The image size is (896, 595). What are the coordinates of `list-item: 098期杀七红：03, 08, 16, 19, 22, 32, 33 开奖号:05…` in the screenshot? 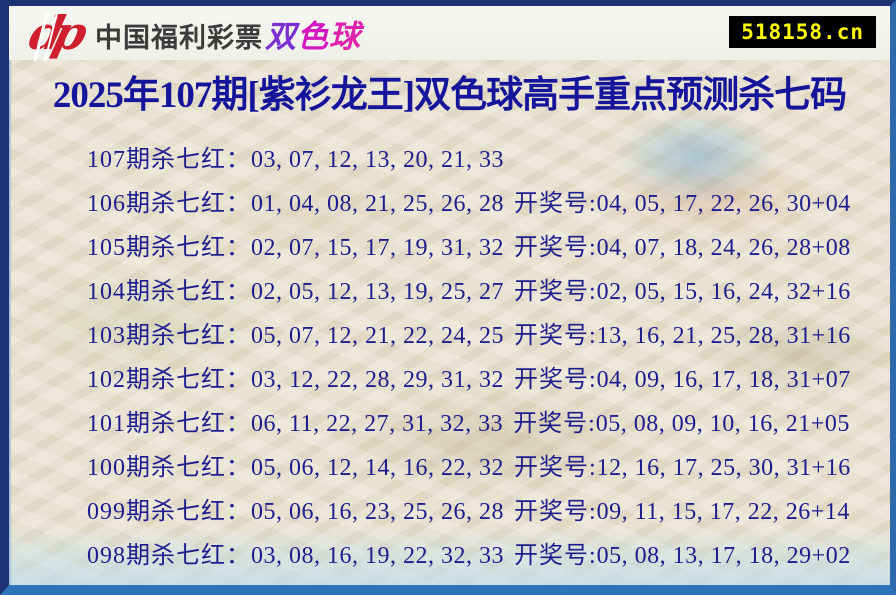 It's located at (488, 556).